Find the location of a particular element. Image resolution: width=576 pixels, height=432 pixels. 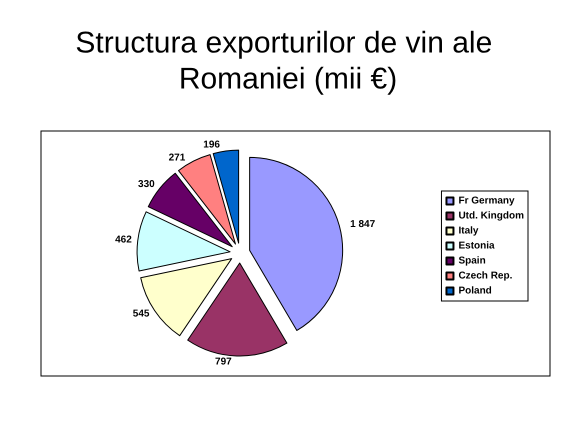

data-label: 1 847 is located at coordinates (363, 224).